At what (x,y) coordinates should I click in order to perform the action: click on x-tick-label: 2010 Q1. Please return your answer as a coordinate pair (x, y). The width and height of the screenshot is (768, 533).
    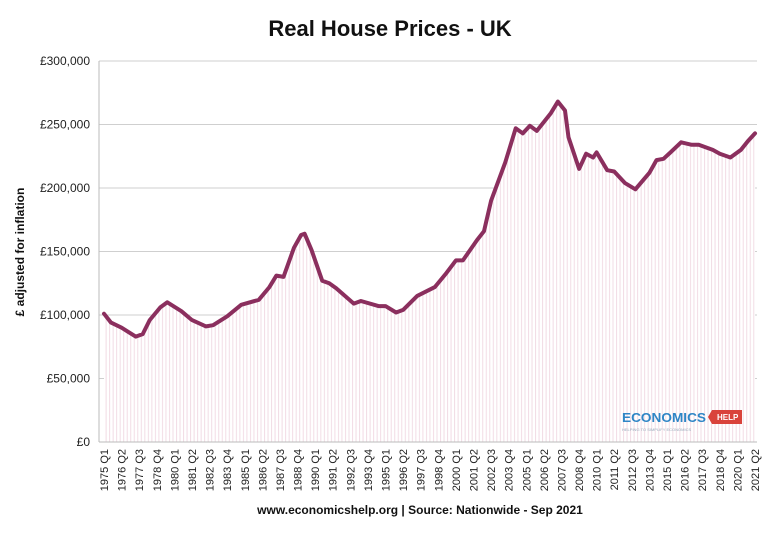
    Looking at the image, I should click on (598, 470).